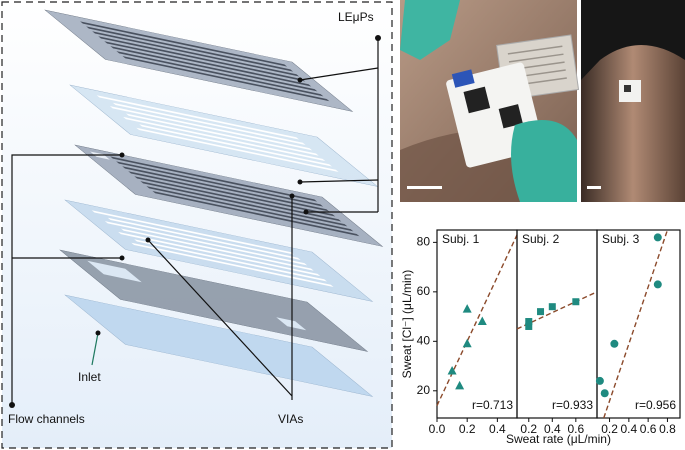  I want to click on y-tick-label: 20, so click(424, 390).